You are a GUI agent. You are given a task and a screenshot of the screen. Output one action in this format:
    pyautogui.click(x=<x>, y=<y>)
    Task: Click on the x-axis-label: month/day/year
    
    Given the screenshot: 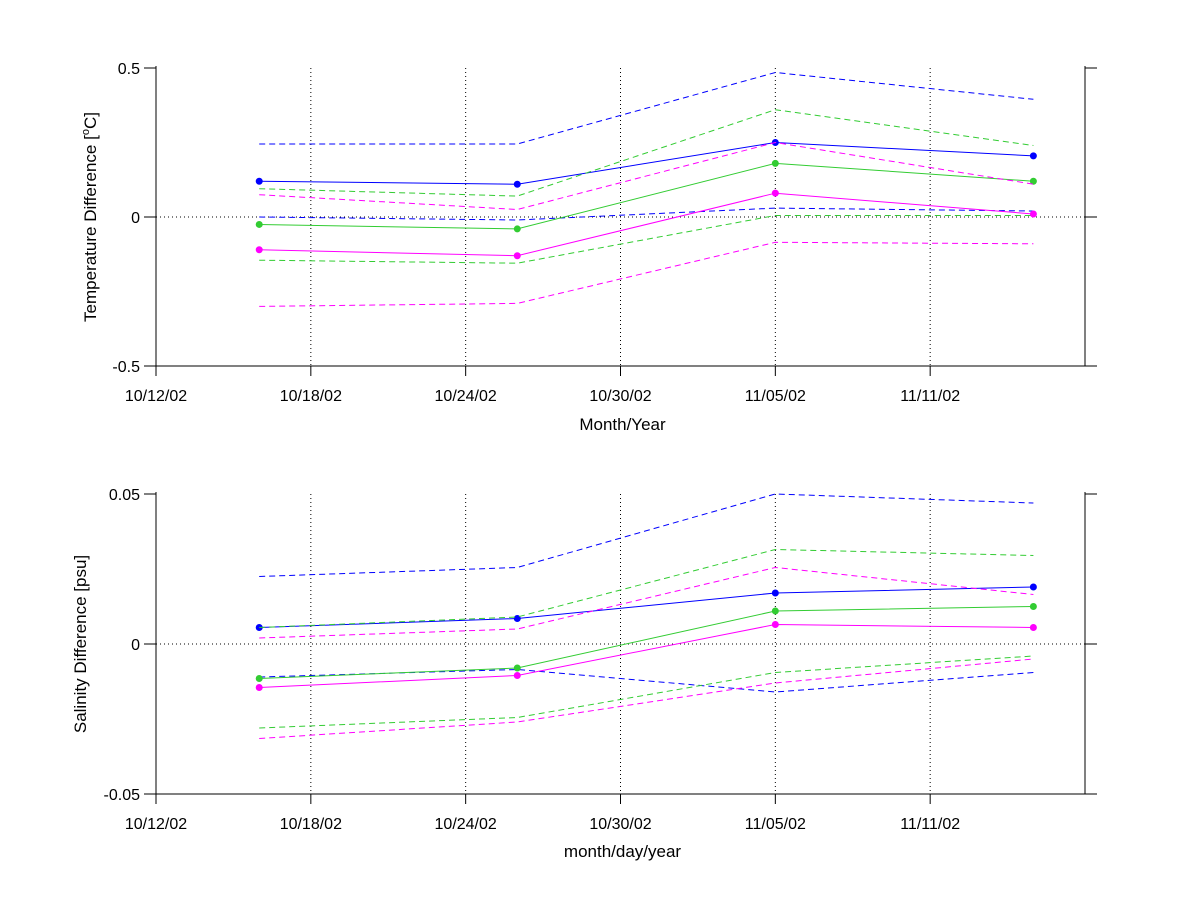 What is the action you would take?
    pyautogui.click(x=623, y=851)
    